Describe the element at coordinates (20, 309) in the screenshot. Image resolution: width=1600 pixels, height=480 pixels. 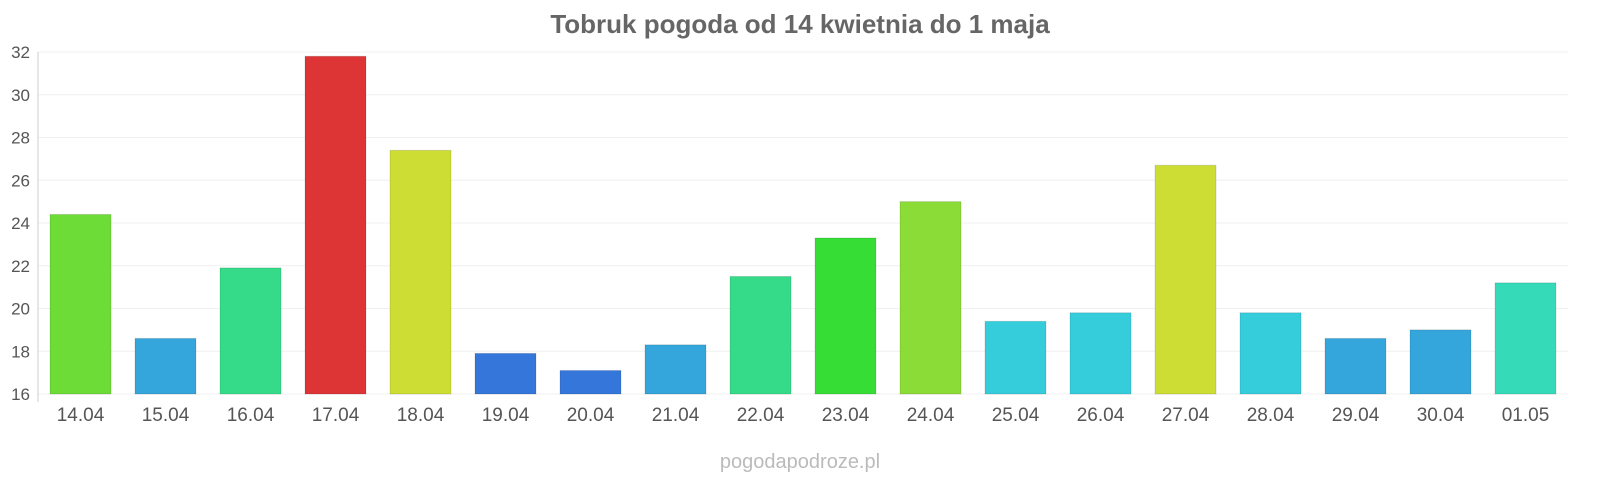
I see `y-tick-label: 20` at that location.